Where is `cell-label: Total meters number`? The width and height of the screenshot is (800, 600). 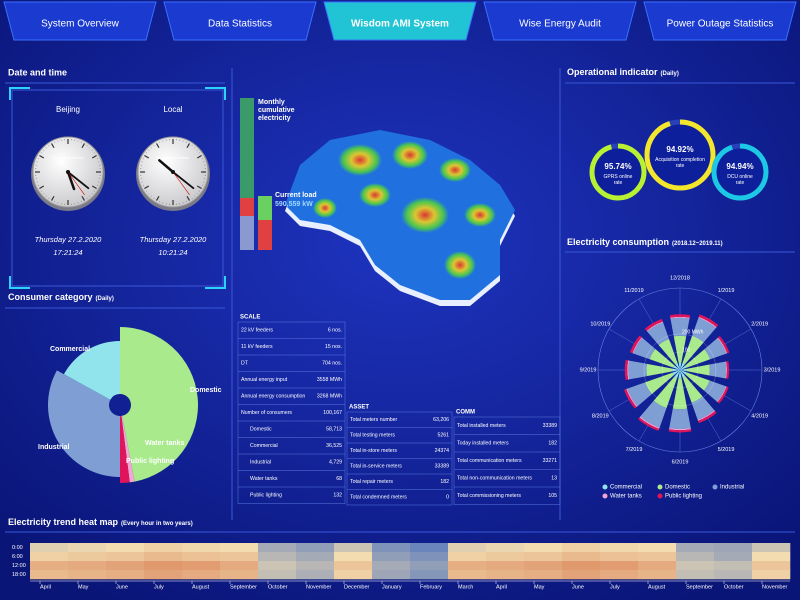
cell-label: Total meters number is located at coordinates (374, 420).